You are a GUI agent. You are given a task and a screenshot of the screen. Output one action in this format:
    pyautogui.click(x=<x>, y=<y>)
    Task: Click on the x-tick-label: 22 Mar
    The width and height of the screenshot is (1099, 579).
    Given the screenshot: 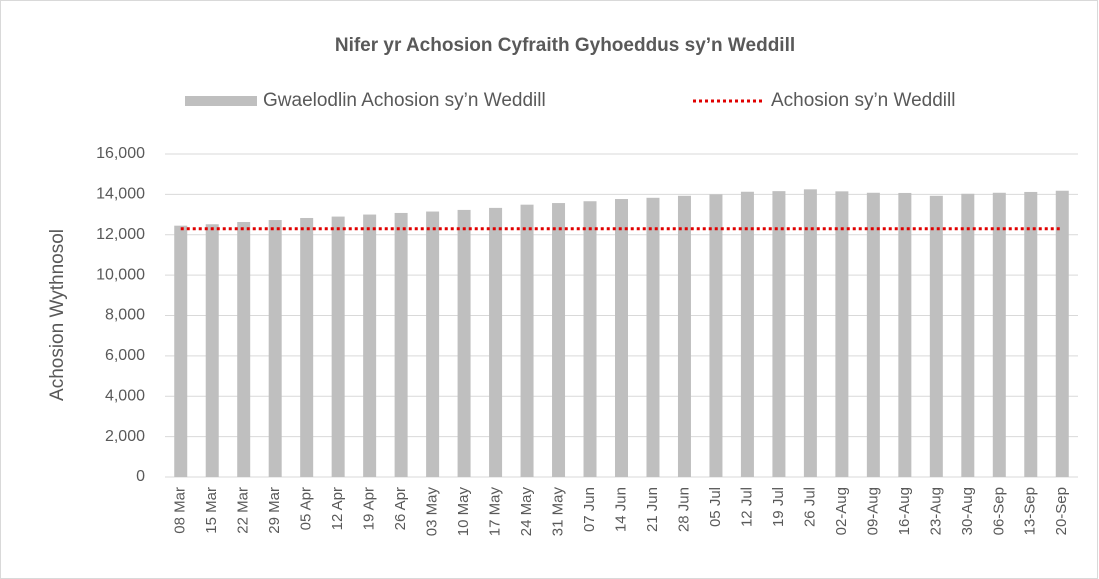 What is the action you would take?
    pyautogui.click(x=243, y=510)
    